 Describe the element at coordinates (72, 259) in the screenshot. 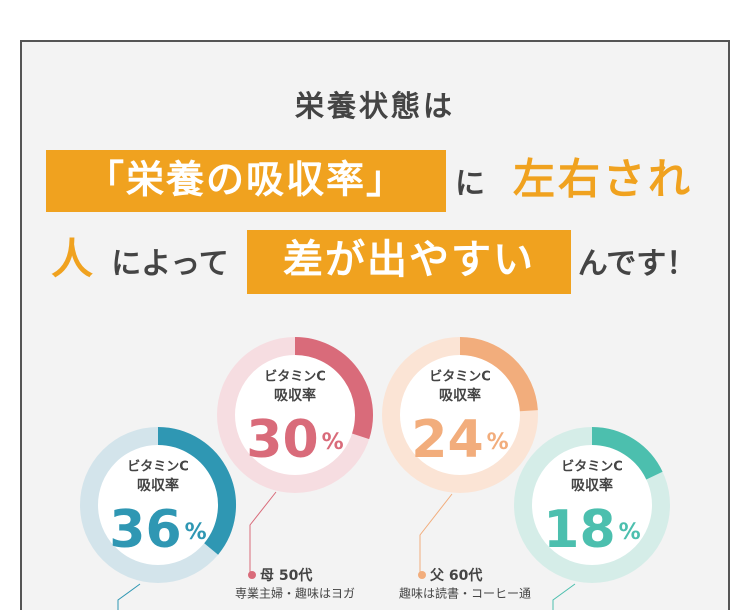

I see `accent-text: 人` at that location.